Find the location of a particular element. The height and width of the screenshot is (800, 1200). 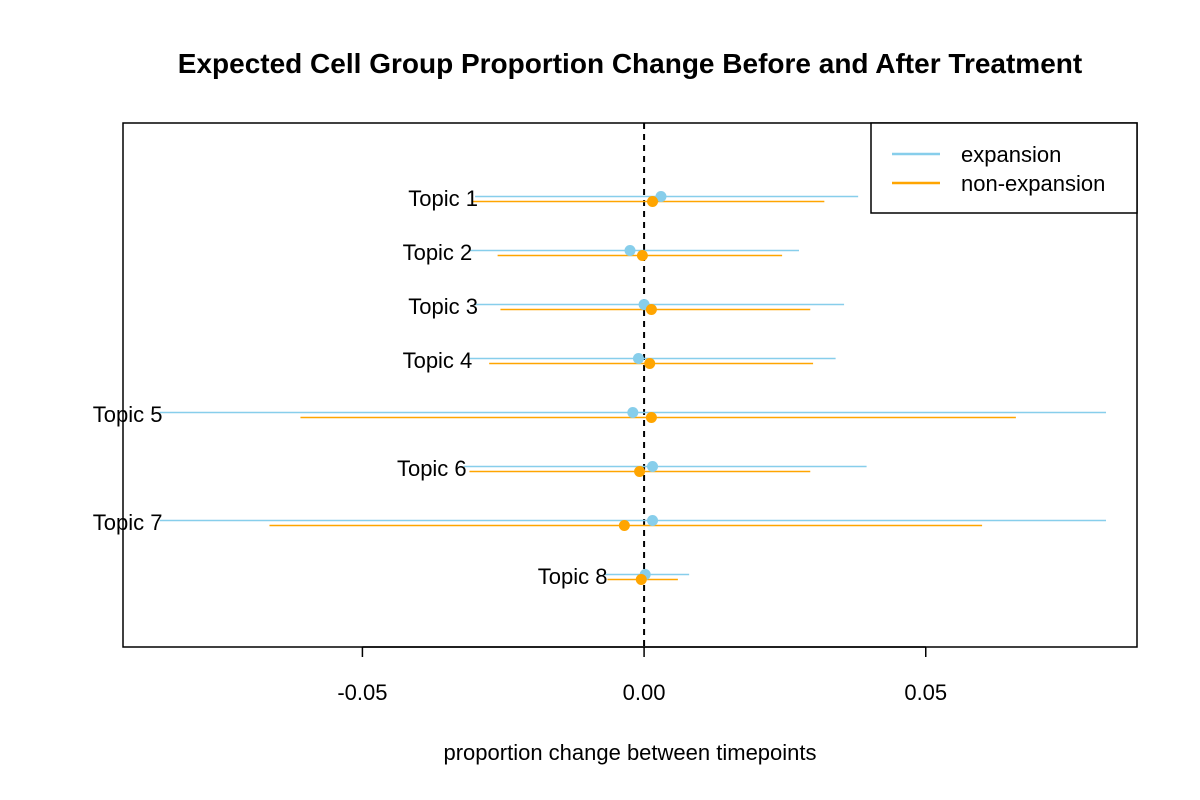

x-axis: -0.05 0.00 0.05 is located at coordinates (642, 675).